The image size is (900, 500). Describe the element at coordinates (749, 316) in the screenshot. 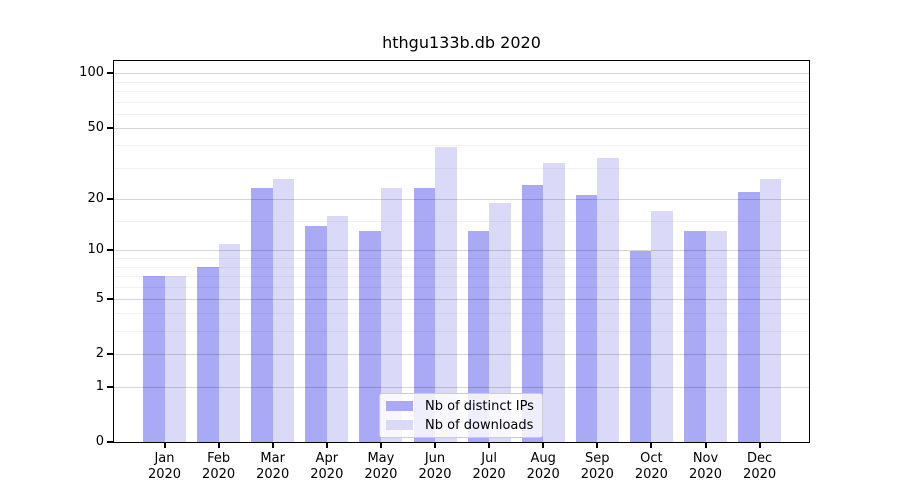

I see `bar-distinct-ips-dec` at that location.